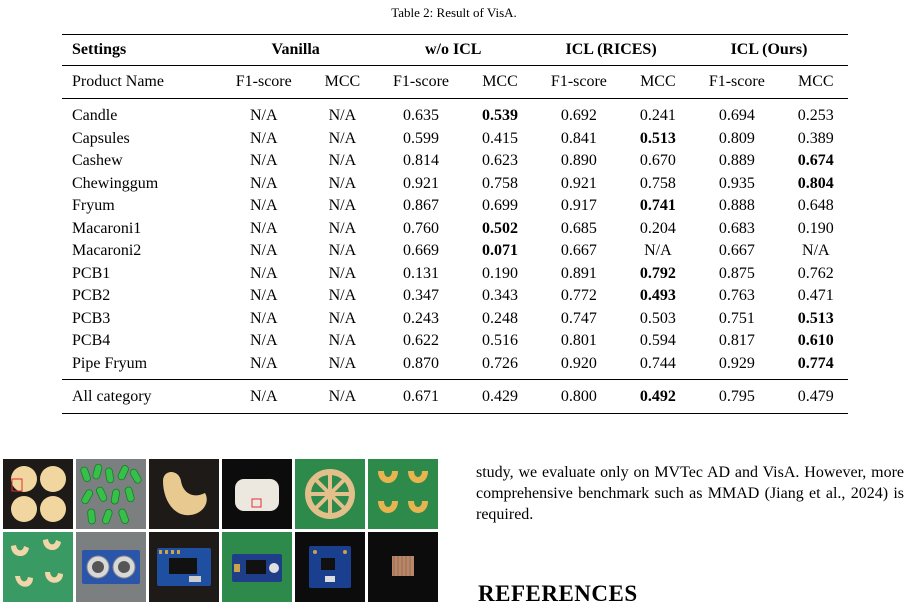  What do you see at coordinates (657, 206) in the screenshot?
I see `cell-best: 0.741` at bounding box center [657, 206].